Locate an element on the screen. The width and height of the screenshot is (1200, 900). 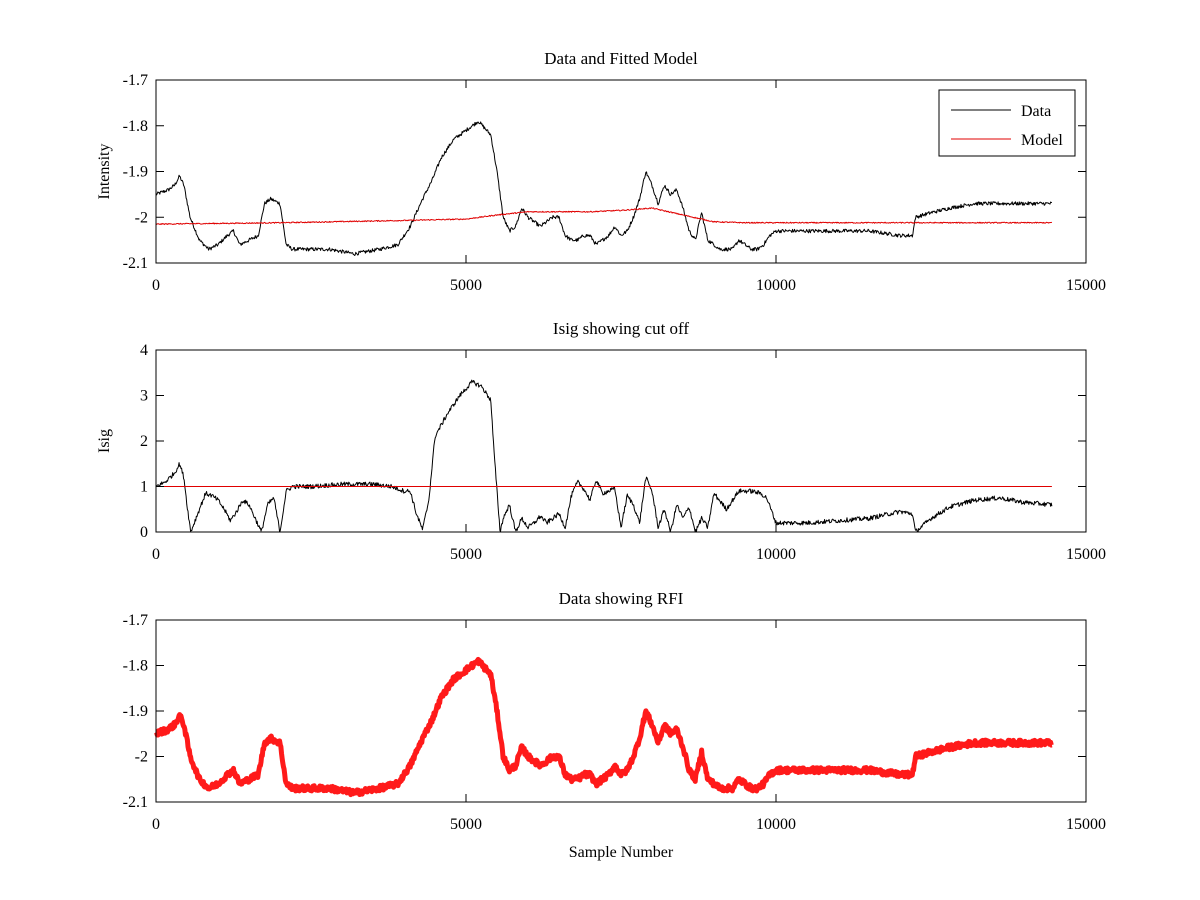
x-axis-label: Sample Number is located at coordinates (621, 852).